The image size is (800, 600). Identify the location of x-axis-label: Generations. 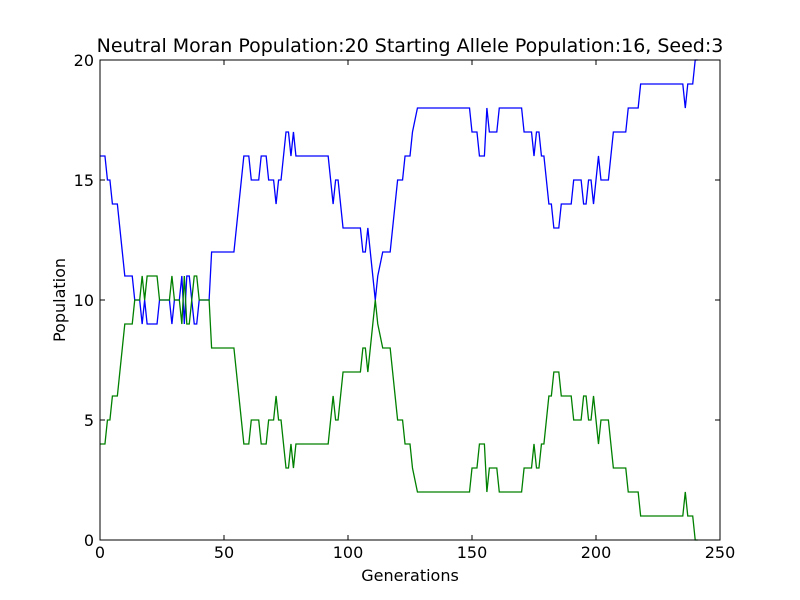
(410, 575).